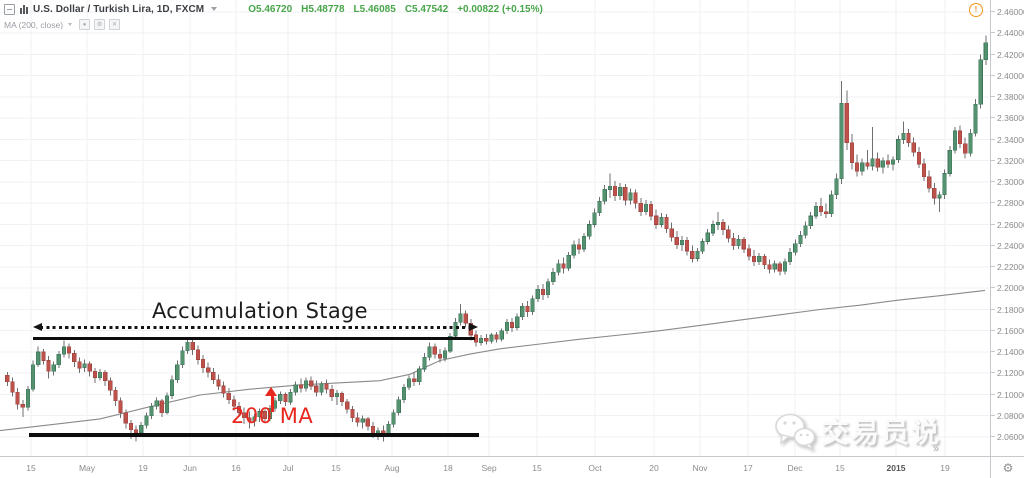 The height and width of the screenshot is (478, 1024). What do you see at coordinates (9, 9) in the screenshot?
I see `collapse-icon` at bounding box center [9, 9].